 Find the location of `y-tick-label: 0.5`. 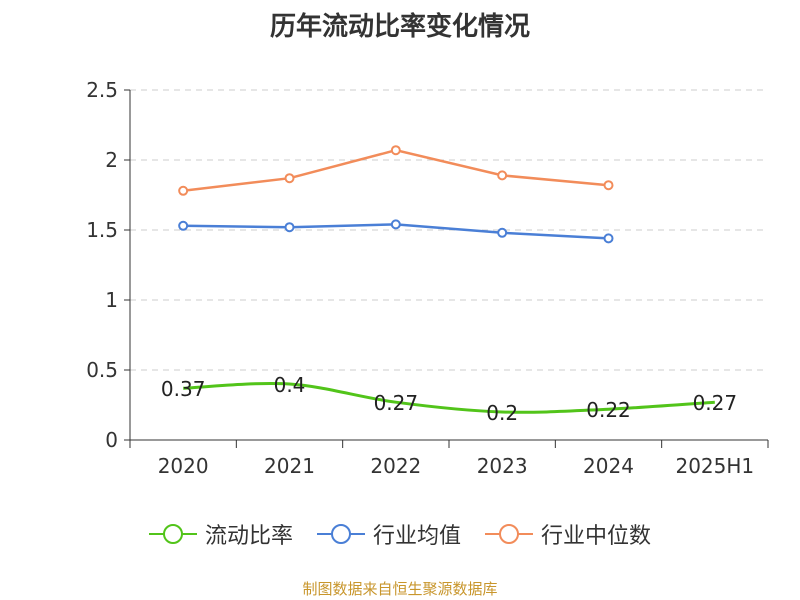

y-tick-label: 0.5 is located at coordinates (102, 370).